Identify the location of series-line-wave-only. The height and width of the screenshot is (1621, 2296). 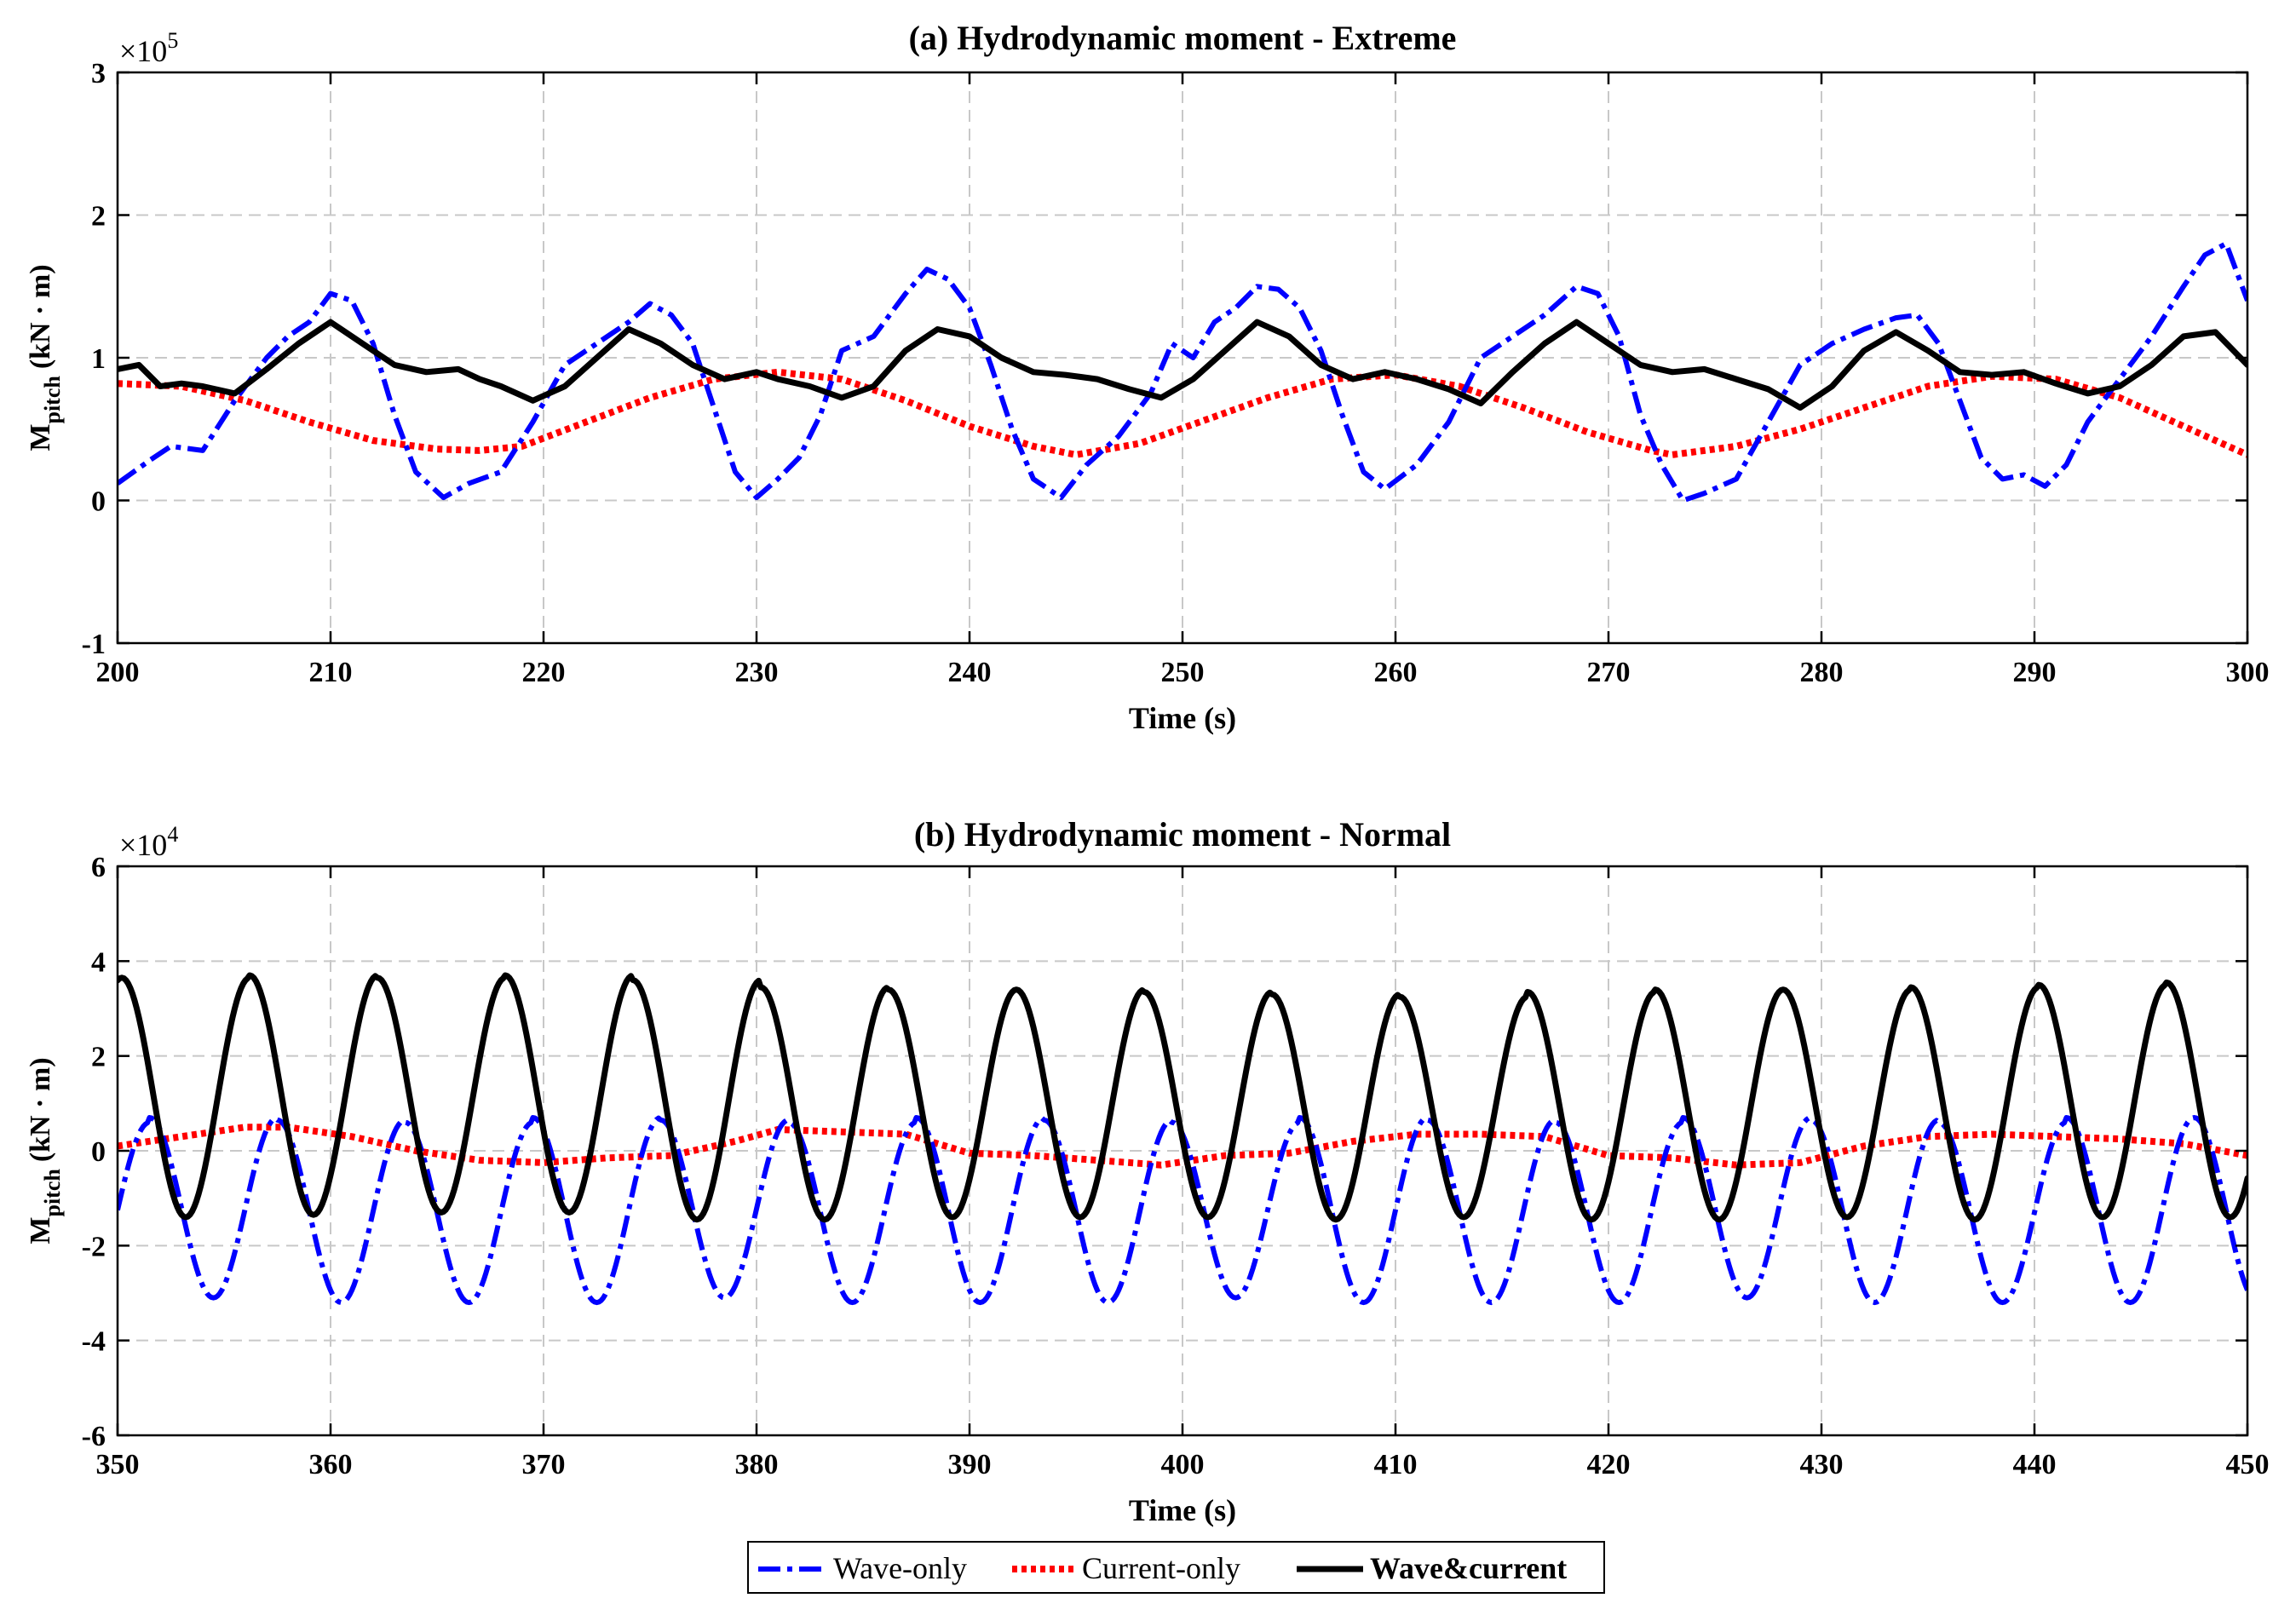
(1182, 372).